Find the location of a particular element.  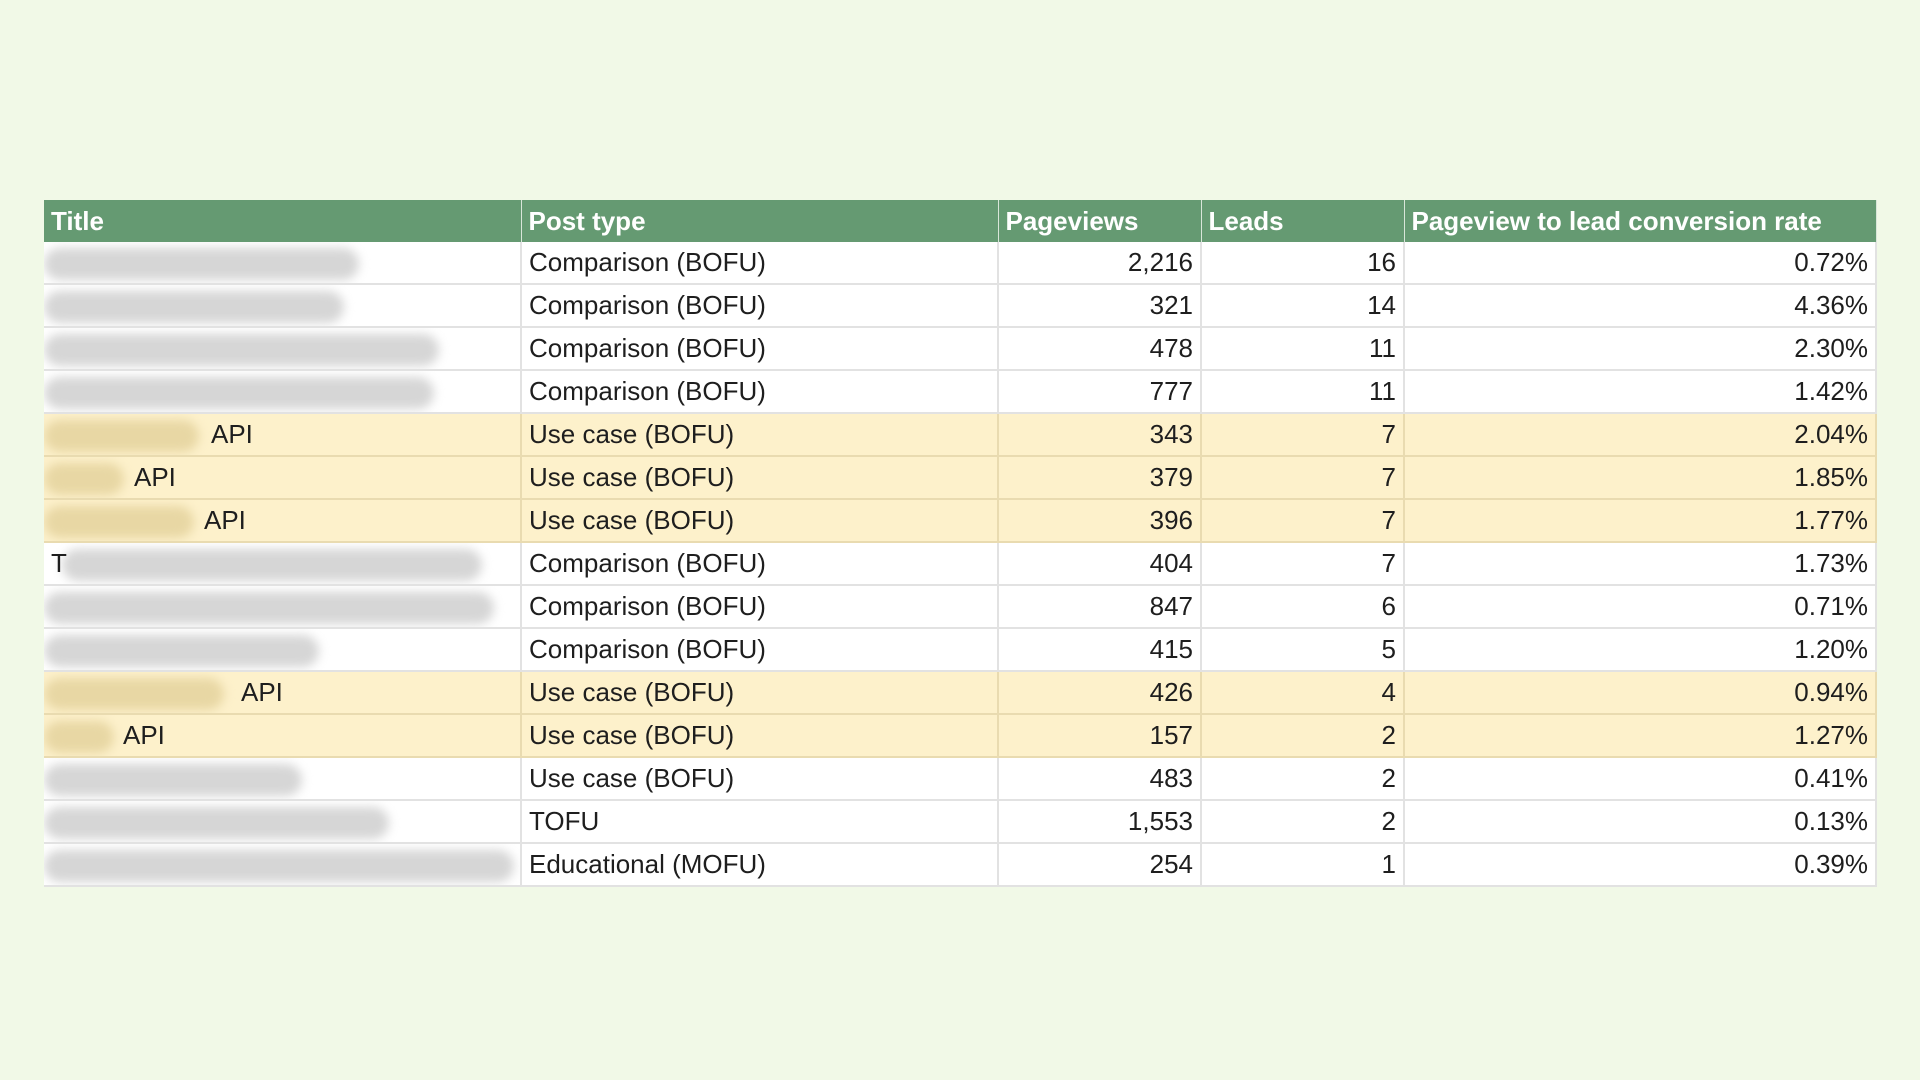

cell-pageviews: 343 is located at coordinates (1100, 435).